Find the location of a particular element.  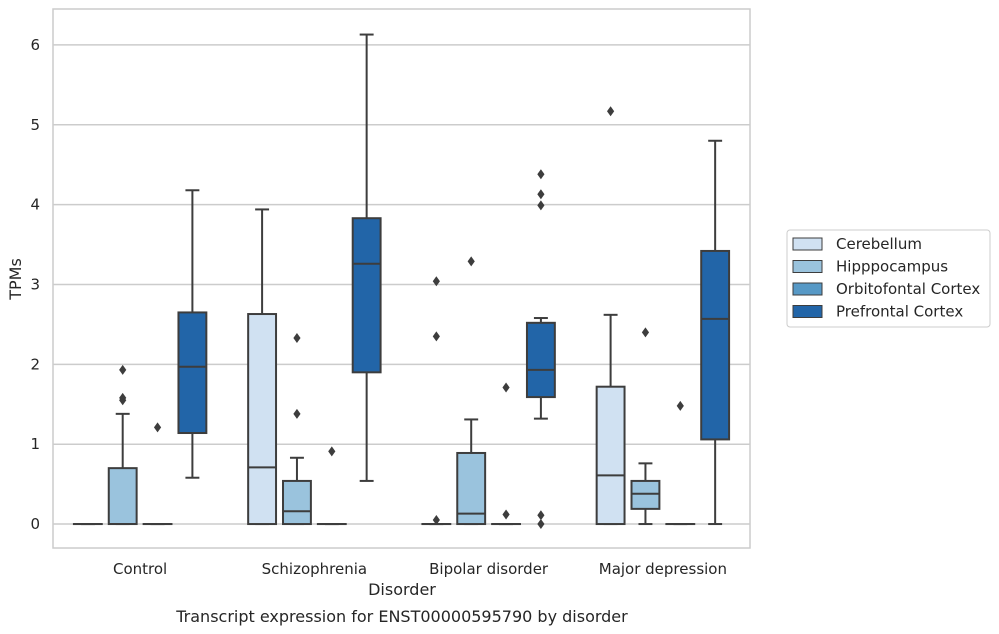

y-tick-label: 3 is located at coordinates (35, 284).